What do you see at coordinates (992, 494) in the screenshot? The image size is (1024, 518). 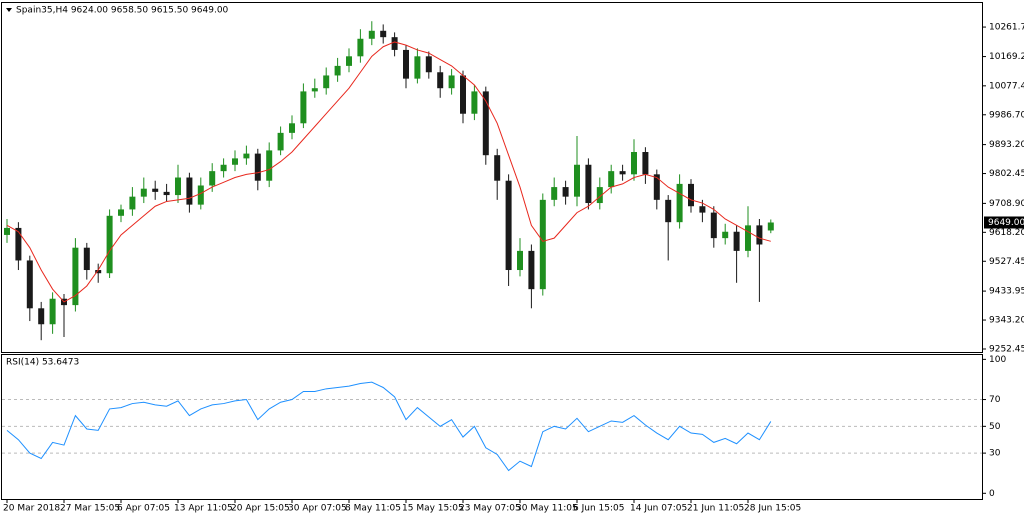 I see `y-tick-label: 0` at bounding box center [992, 494].